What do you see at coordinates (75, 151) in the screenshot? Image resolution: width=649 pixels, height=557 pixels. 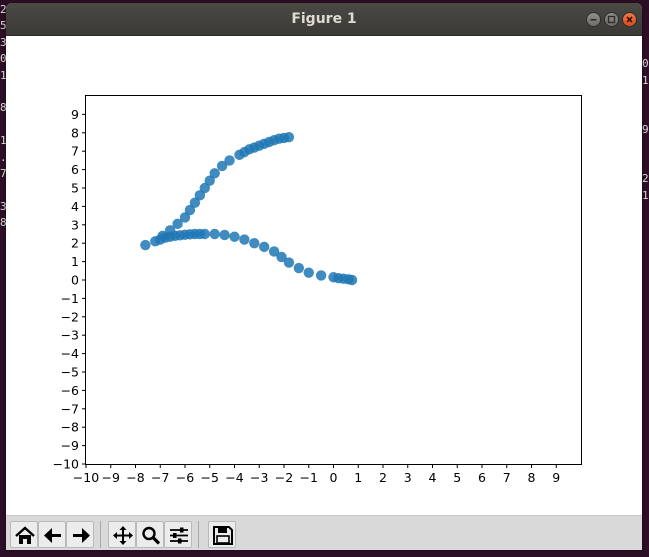 I see `y-tick-label: 7` at bounding box center [75, 151].